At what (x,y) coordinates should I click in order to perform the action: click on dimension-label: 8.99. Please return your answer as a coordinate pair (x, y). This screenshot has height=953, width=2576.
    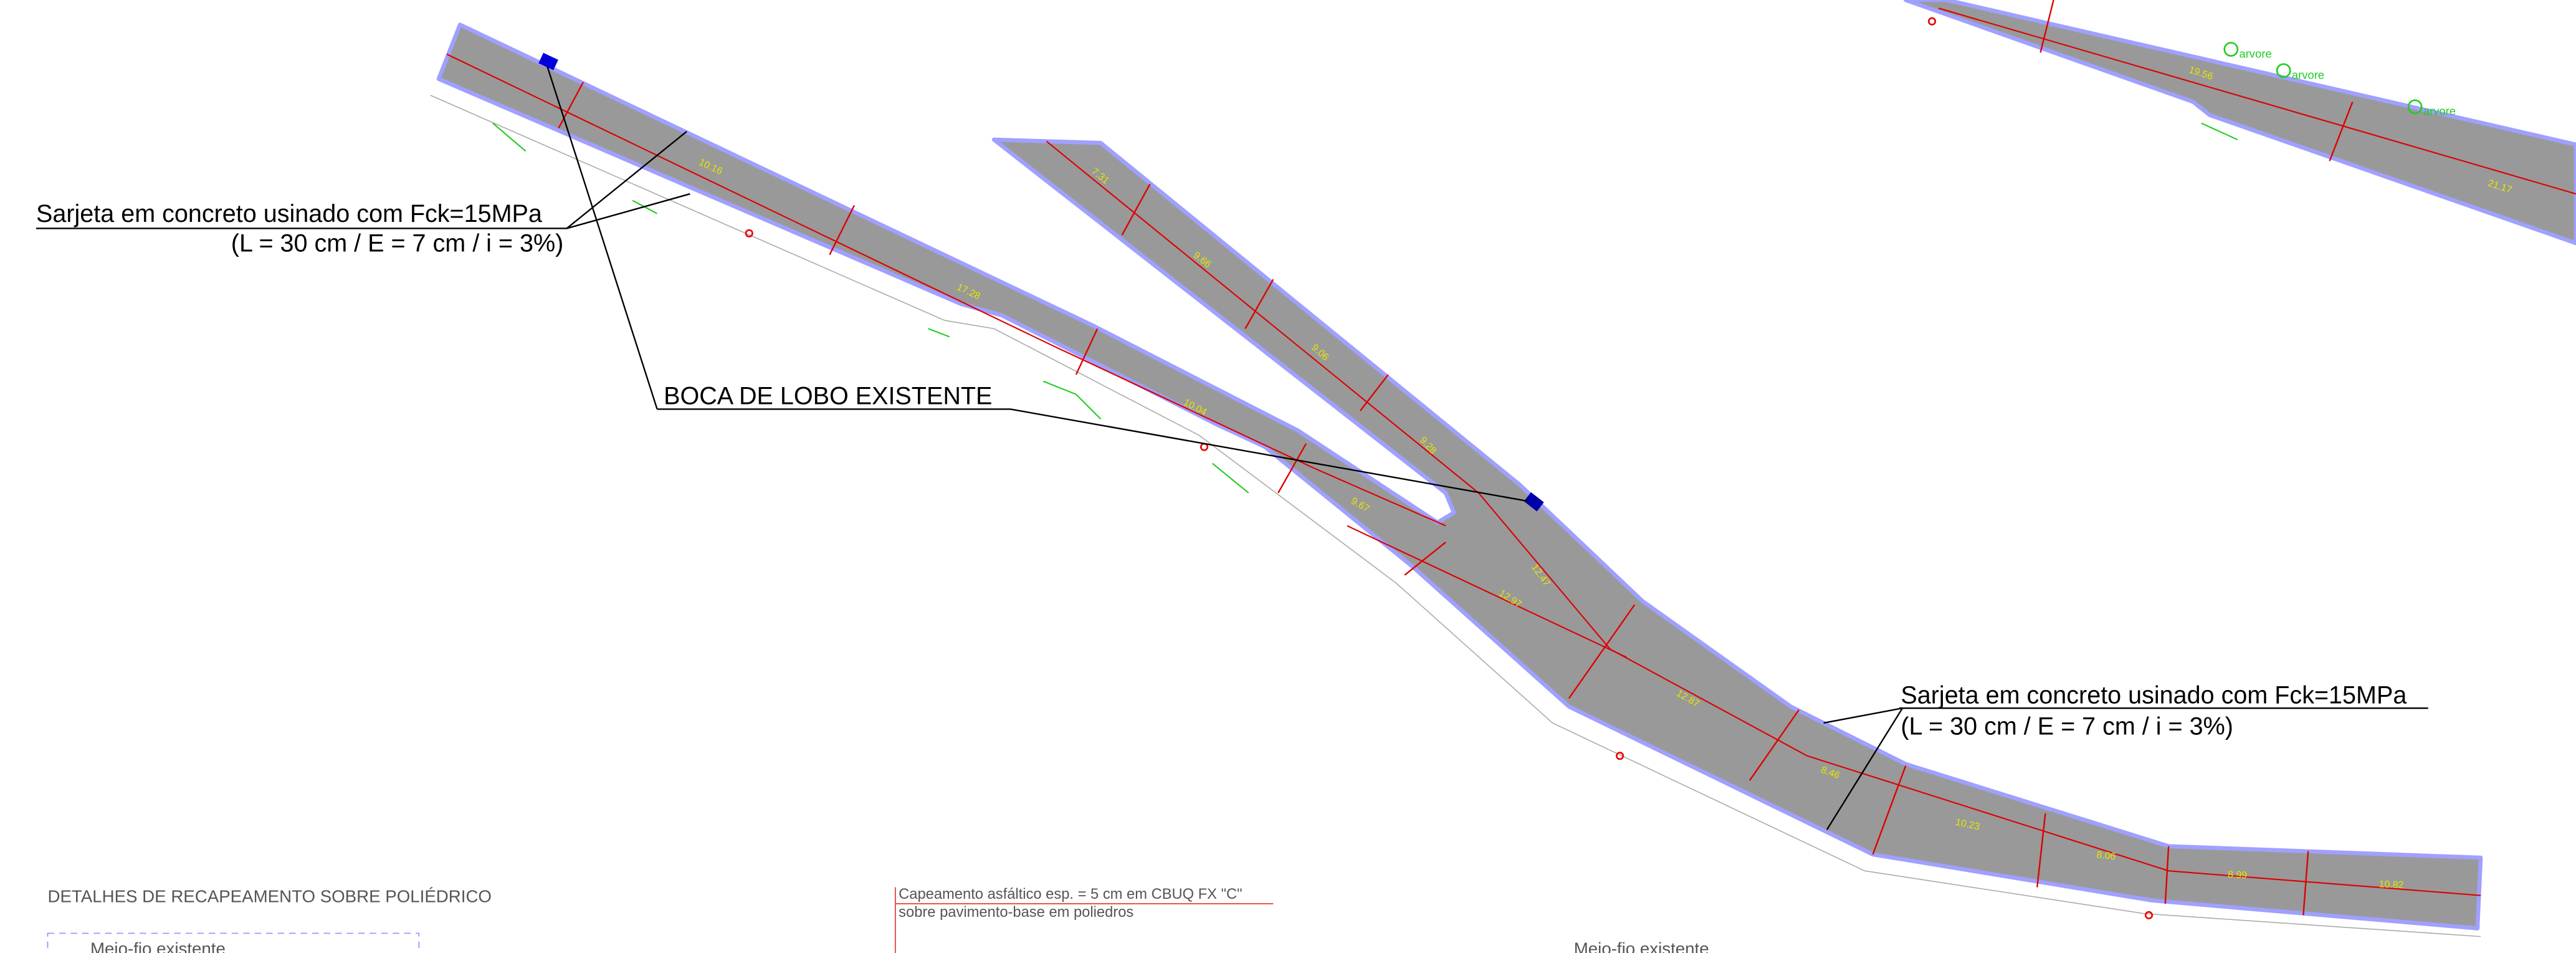
    Looking at the image, I should click on (2238, 875).